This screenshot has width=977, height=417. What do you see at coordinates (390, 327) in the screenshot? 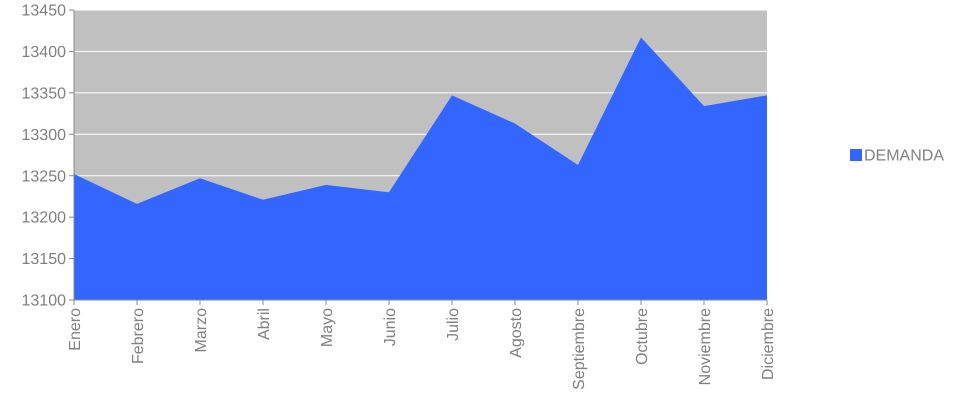
I see `x-tick-label: Junio` at bounding box center [390, 327].